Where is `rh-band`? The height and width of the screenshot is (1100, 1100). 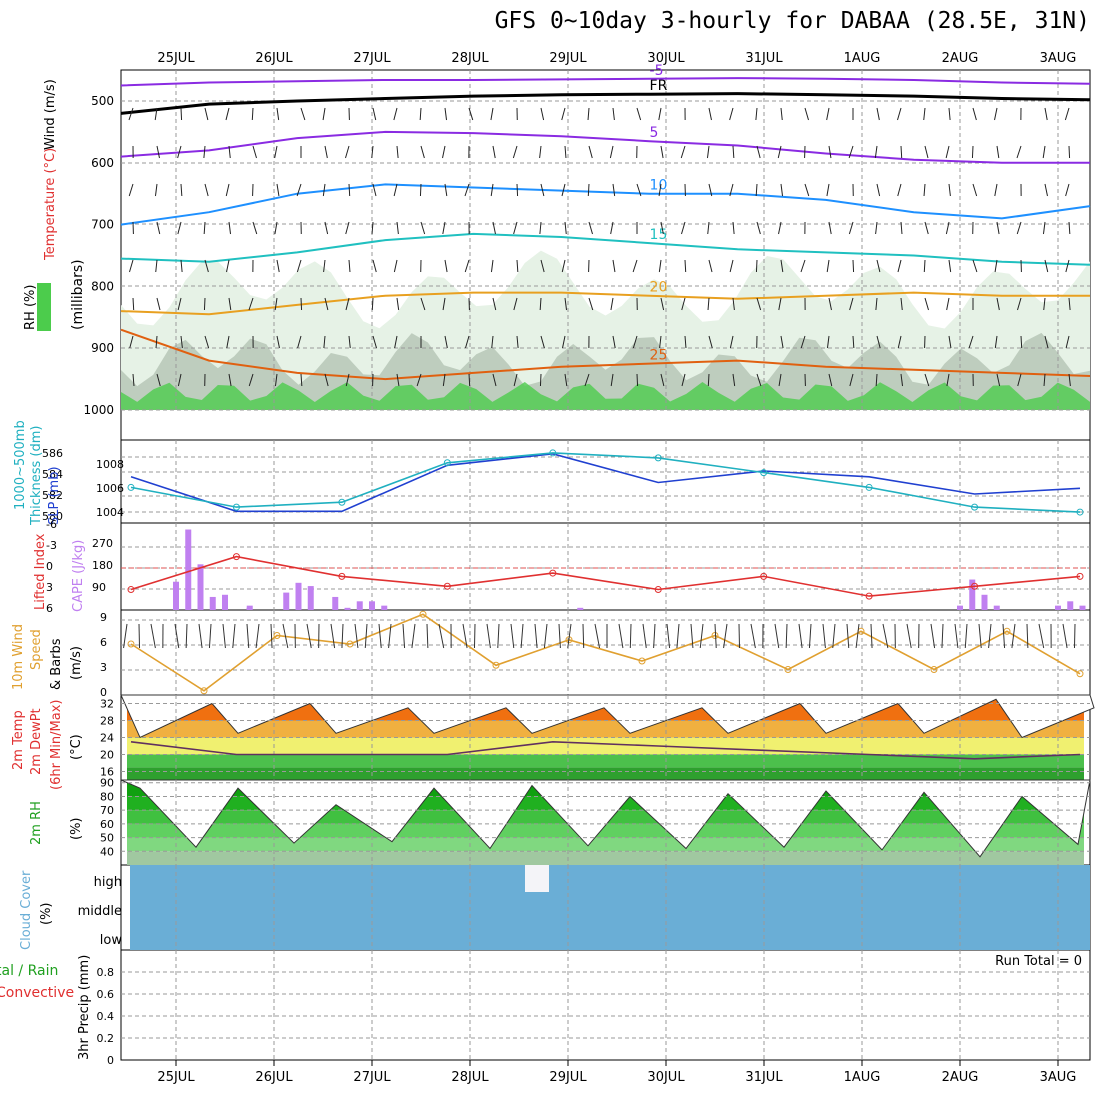 rh-band is located at coordinates (605, 844).